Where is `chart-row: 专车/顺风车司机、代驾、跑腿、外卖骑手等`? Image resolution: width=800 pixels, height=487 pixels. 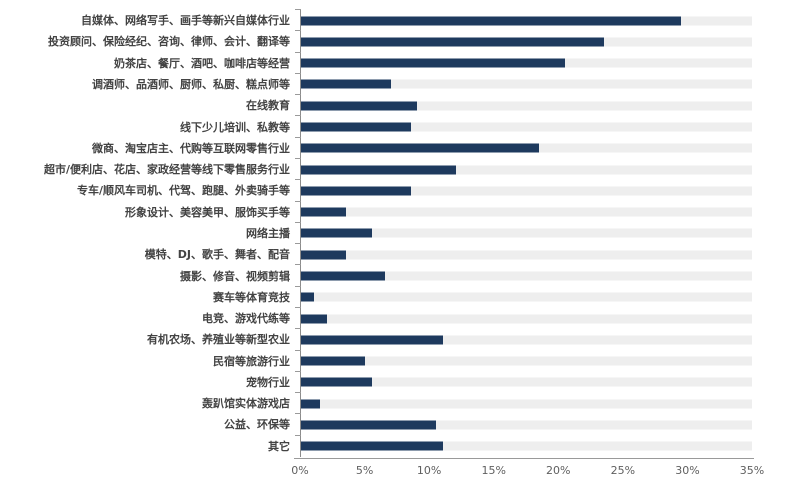 chart-row: 专车/顺风车司机、代驾、跑腿、外卖骑手等 is located at coordinates (376, 190).